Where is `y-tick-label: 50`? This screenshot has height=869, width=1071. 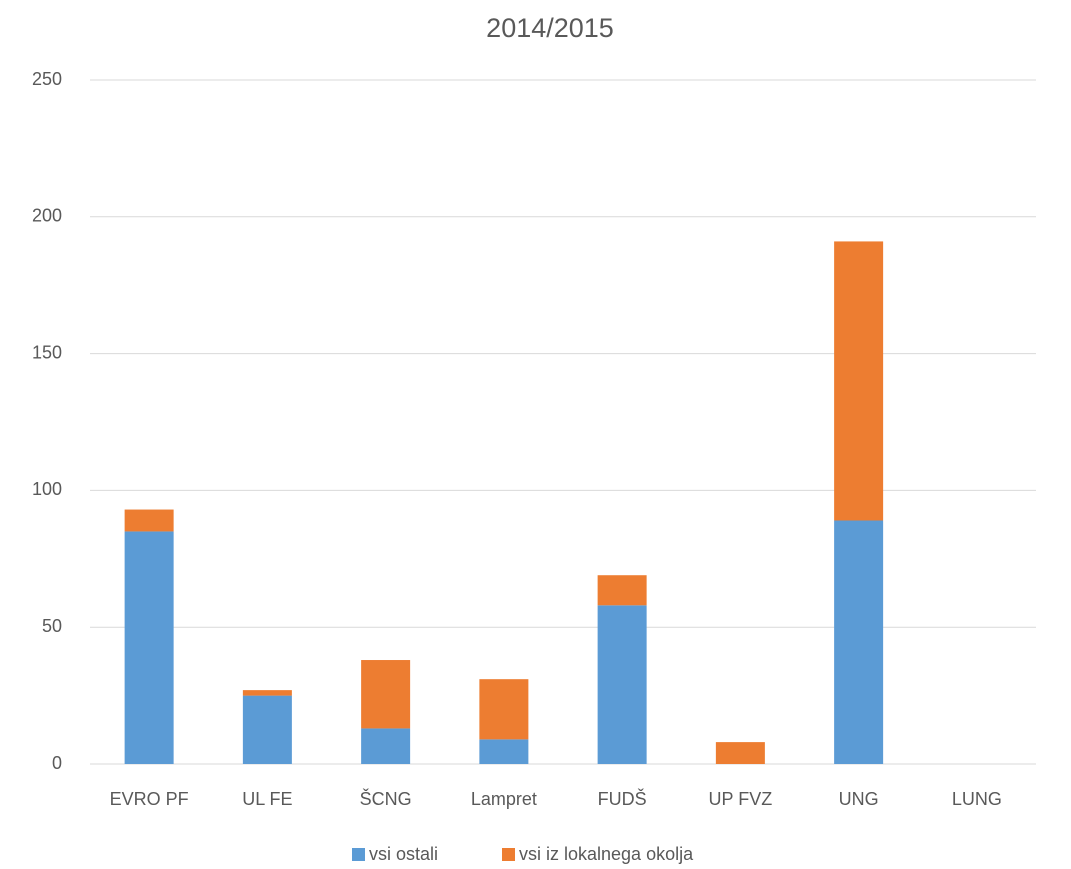
y-tick-label: 50 is located at coordinates (52, 626).